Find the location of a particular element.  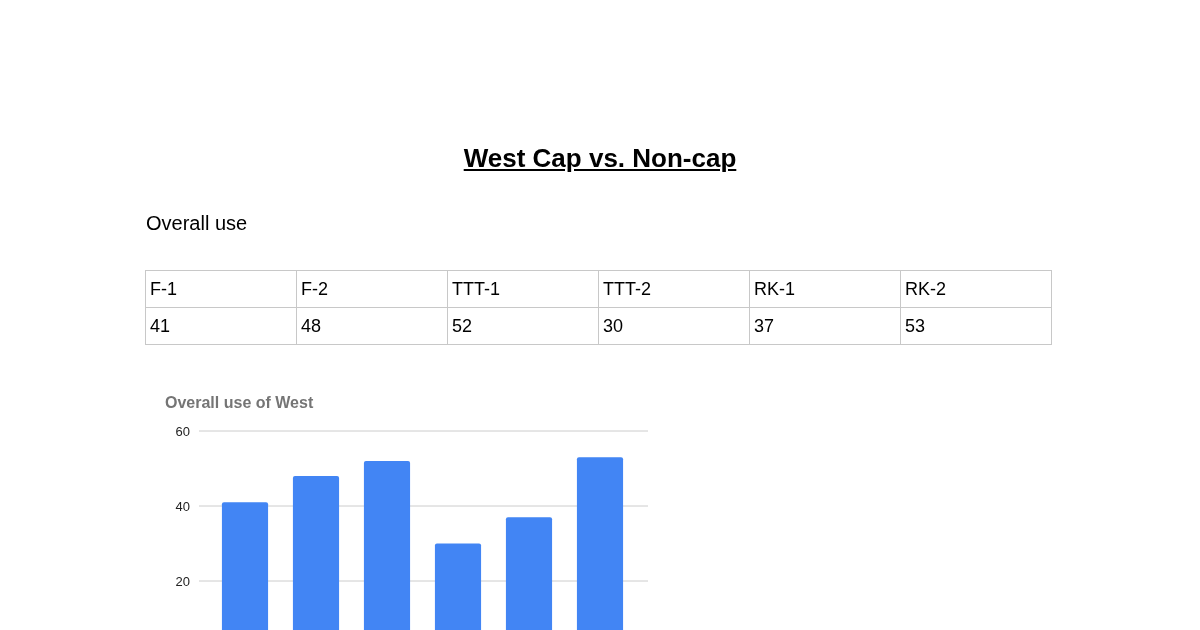

data-label: 52 is located at coordinates (523, 326).